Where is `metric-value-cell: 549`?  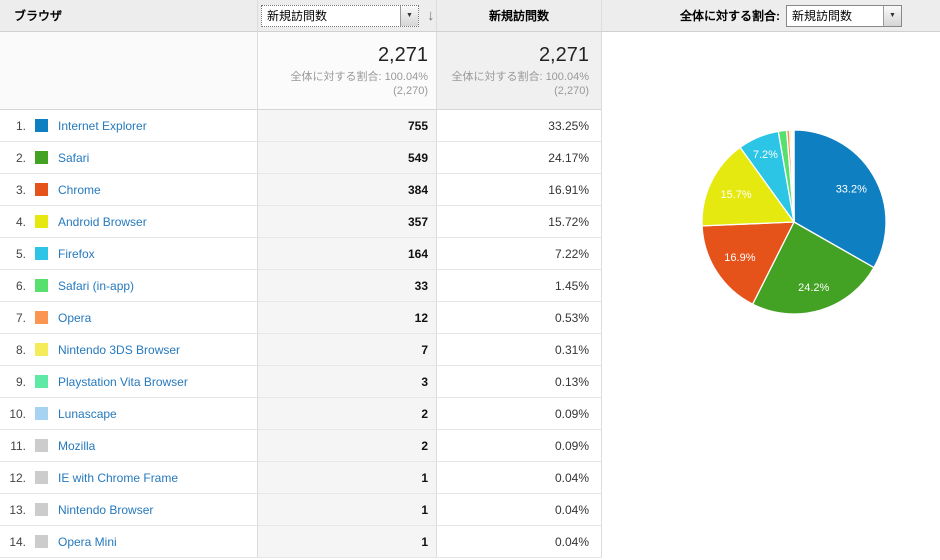 metric-value-cell: 549 is located at coordinates (347, 158).